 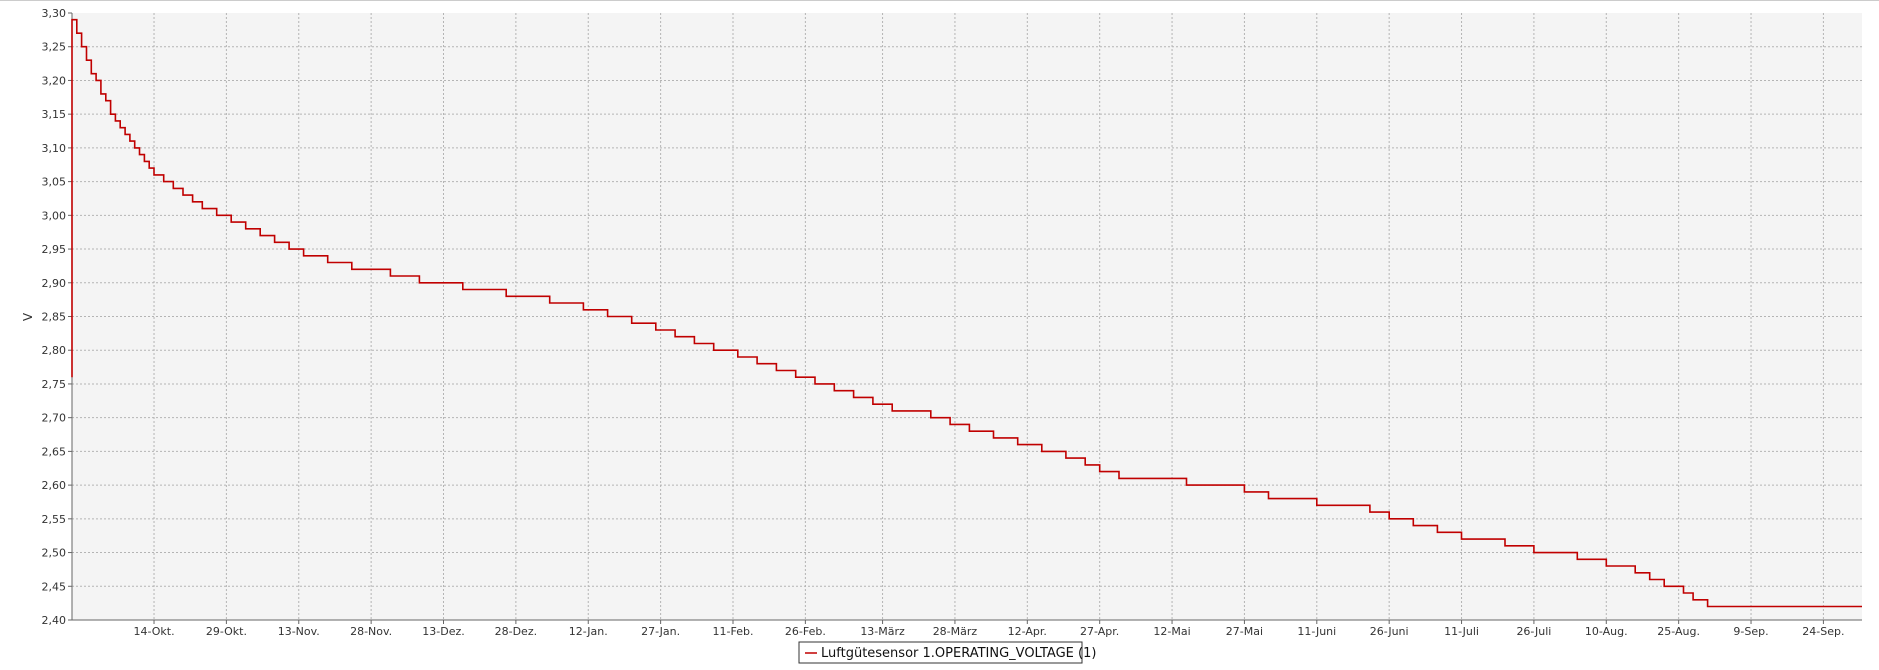 What do you see at coordinates (54, 485) in the screenshot?
I see `y-tick-label: 2,60` at bounding box center [54, 485].